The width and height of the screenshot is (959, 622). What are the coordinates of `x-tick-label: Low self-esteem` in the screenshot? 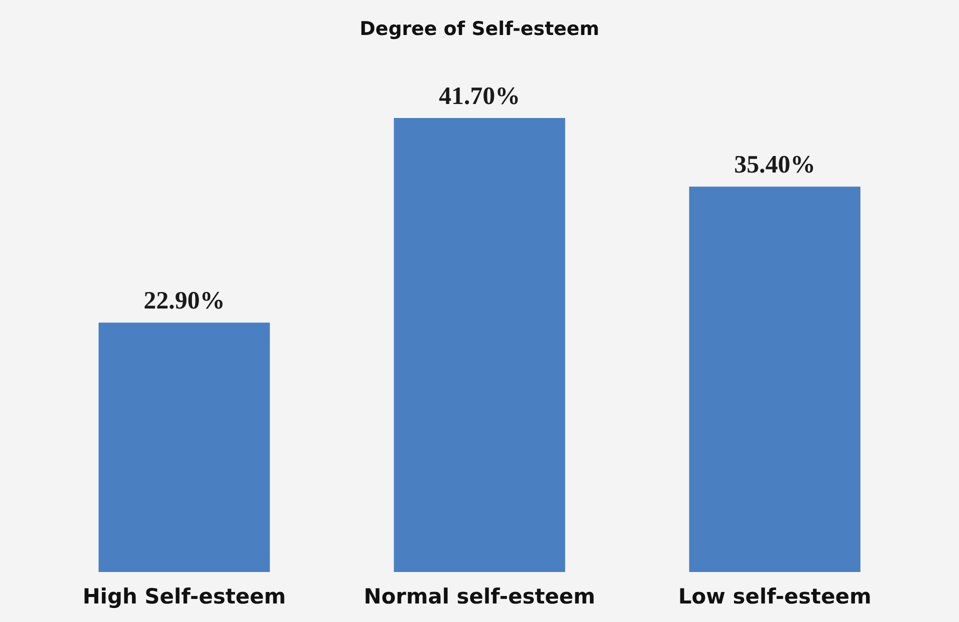 It's located at (775, 596).